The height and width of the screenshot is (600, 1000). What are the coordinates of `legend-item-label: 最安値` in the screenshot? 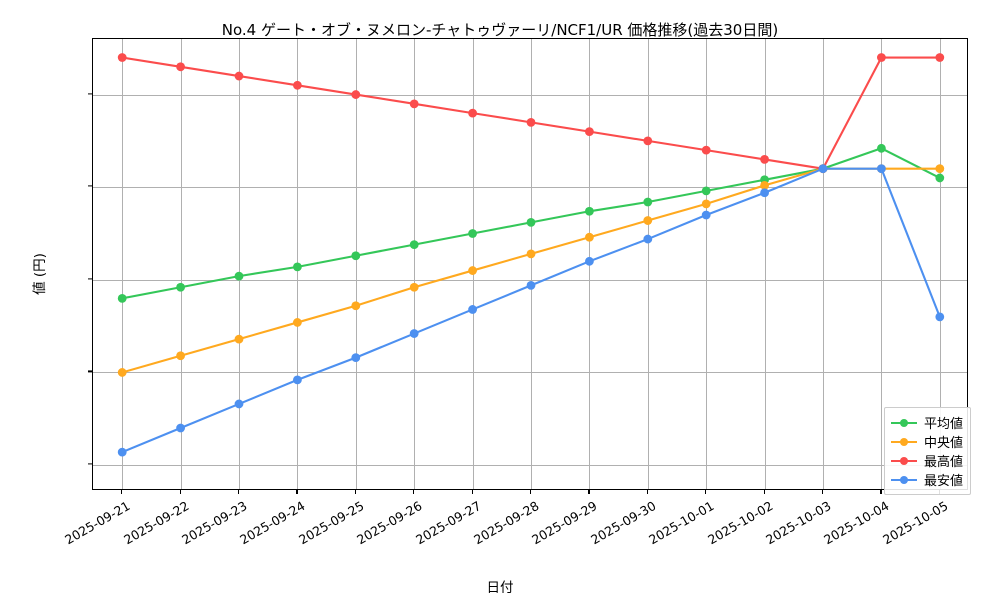 It's located at (944, 481).